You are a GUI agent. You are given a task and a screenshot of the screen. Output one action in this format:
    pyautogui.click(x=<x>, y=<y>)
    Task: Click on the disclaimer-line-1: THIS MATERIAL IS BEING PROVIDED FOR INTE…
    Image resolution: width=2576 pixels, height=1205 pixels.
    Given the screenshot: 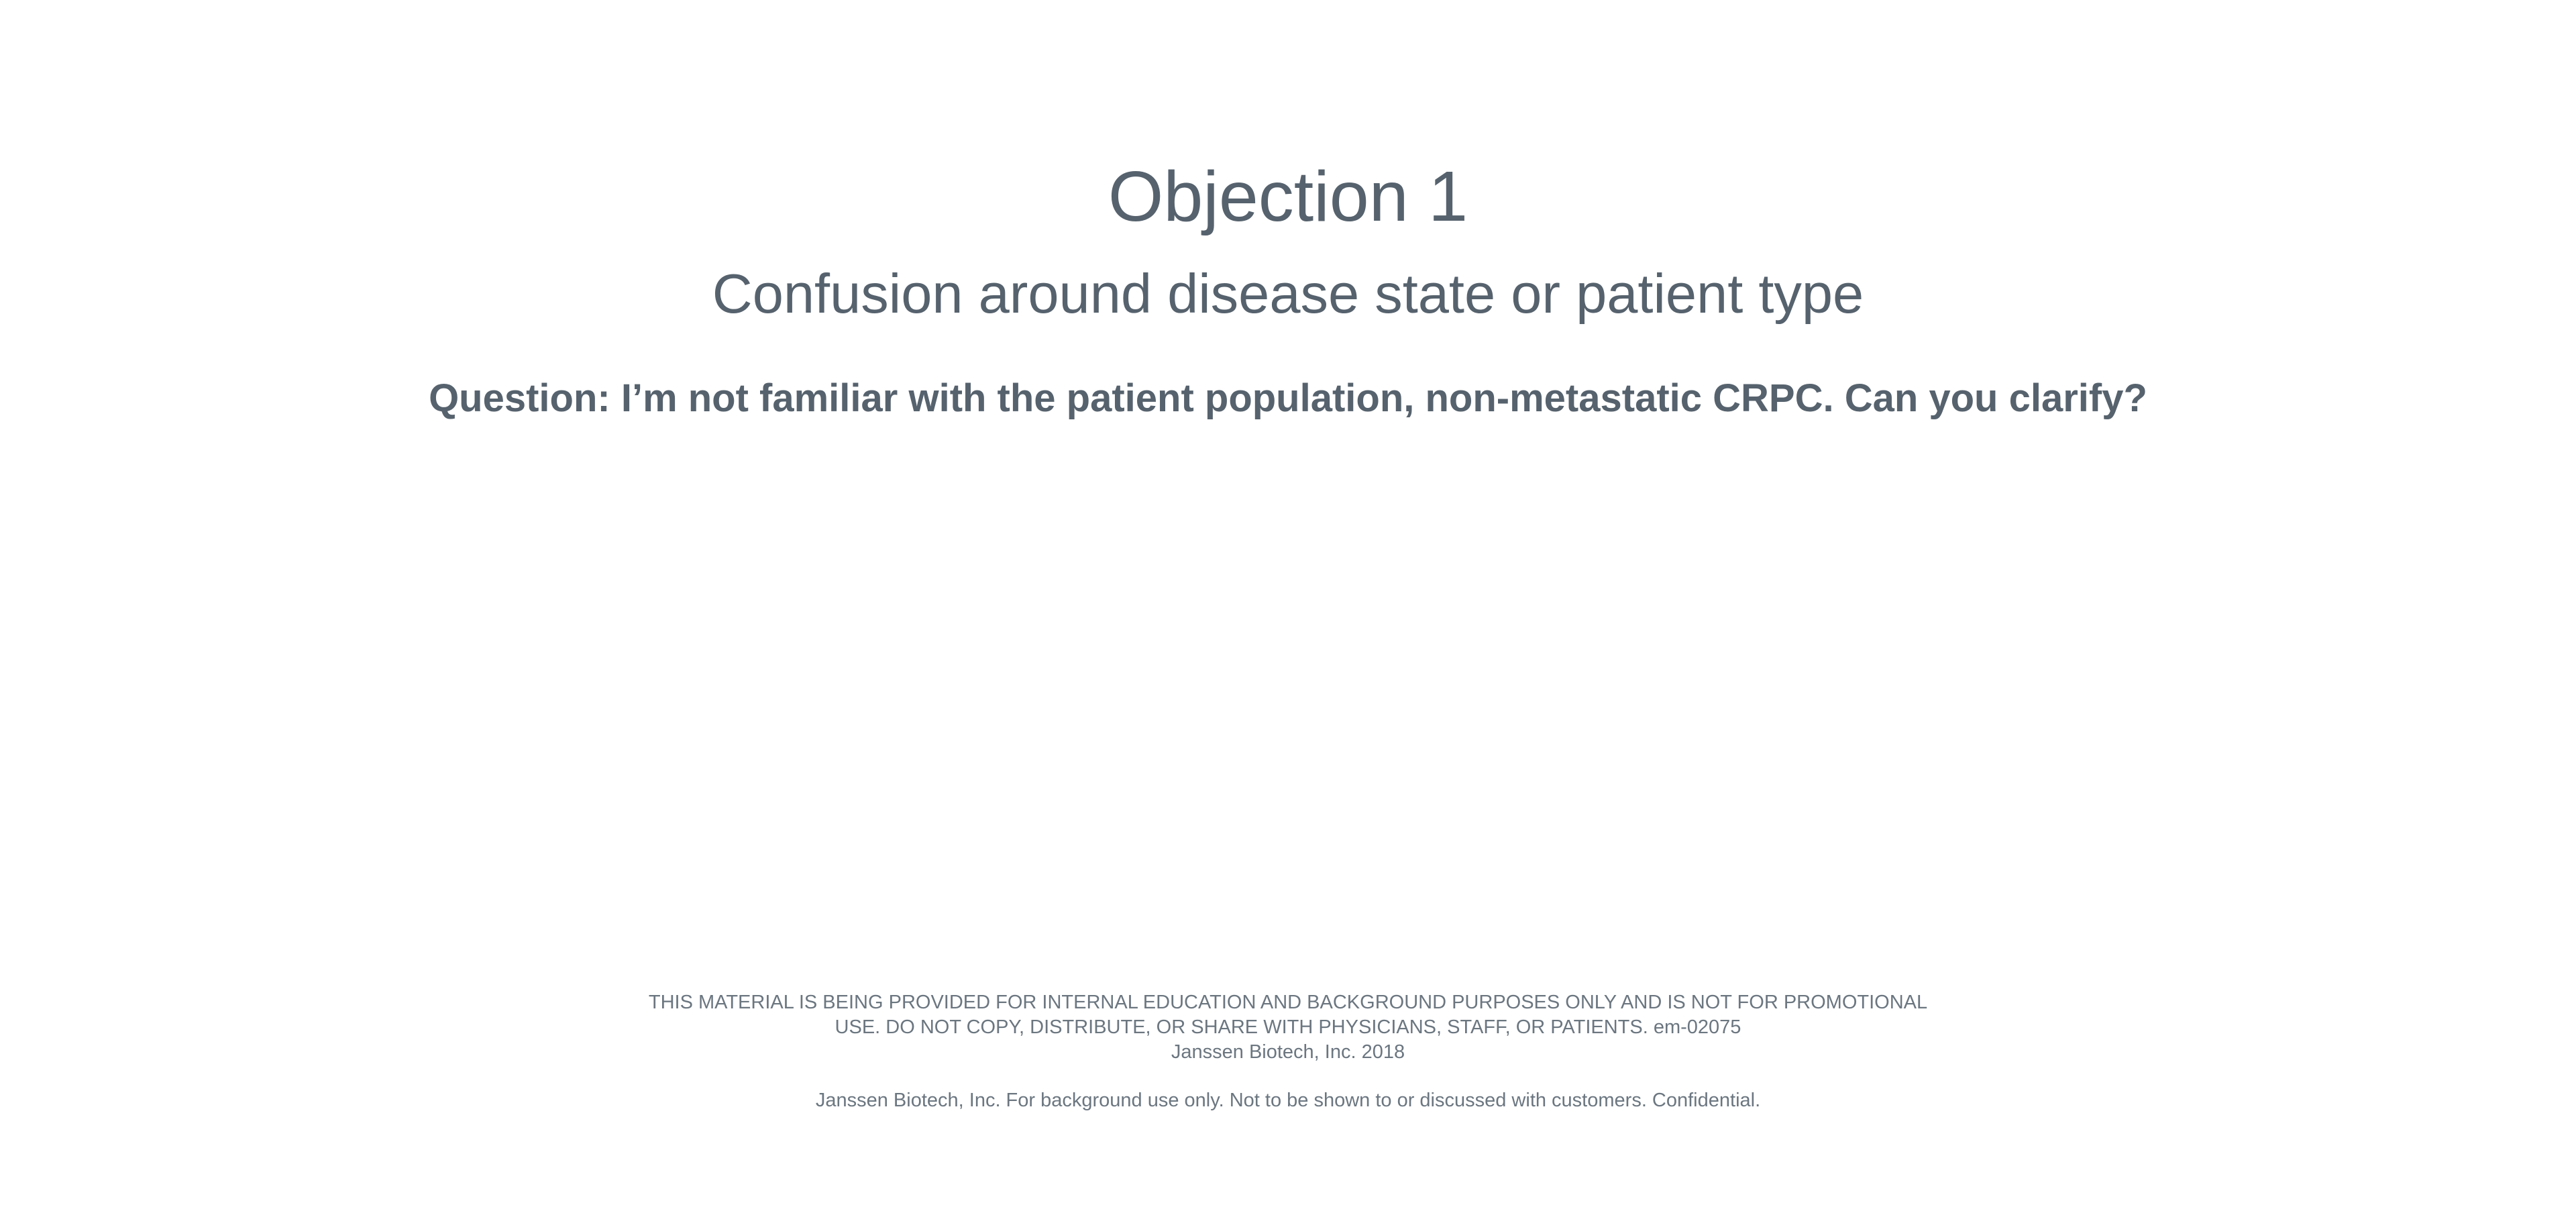 What is the action you would take?
    pyautogui.click(x=1288, y=1002)
    